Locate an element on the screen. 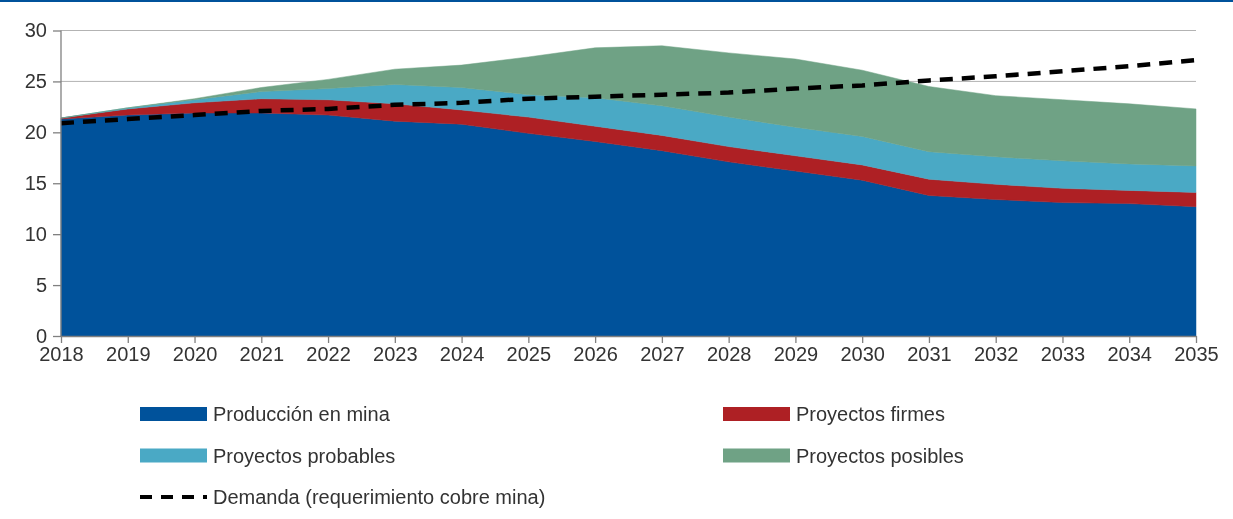 The height and width of the screenshot is (519, 1233). legend-label: Proyectos firmes is located at coordinates (870, 414).